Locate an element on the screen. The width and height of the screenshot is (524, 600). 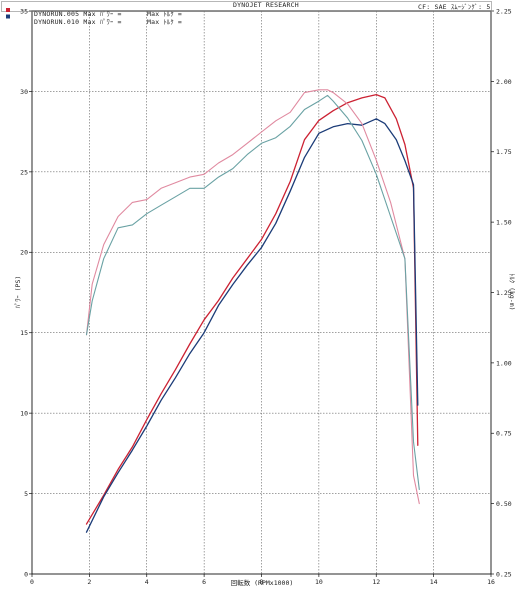
legend-run1-label: DYNORUN.005 Max ﾊﾟﾜｰ = is located at coordinates (78, 14).